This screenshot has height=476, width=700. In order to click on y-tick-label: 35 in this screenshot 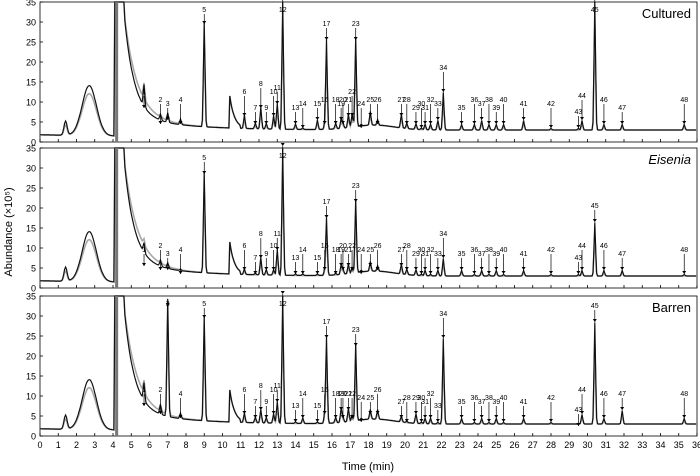, I will do `click(31, 149)`.